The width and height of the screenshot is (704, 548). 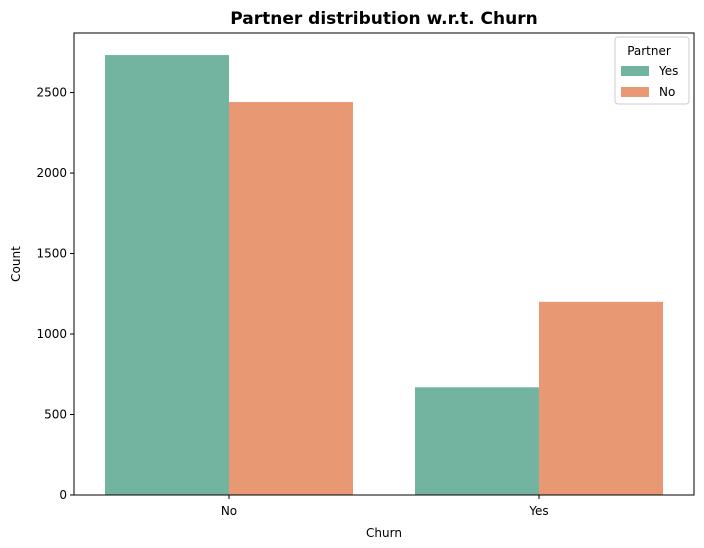 I want to click on y-tick-label: 0, so click(x=63, y=495).